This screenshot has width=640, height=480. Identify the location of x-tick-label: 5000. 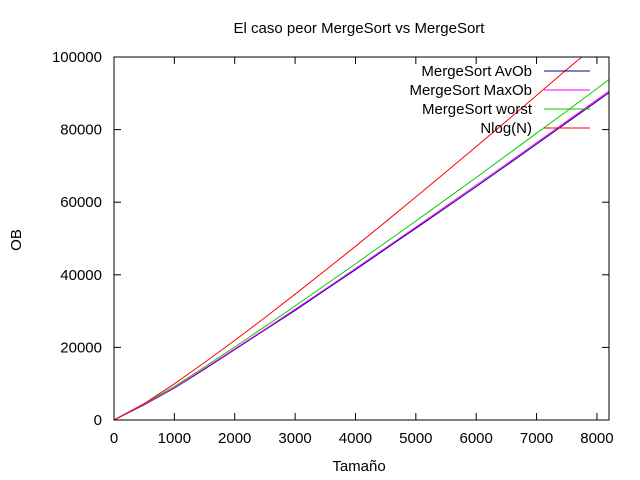
(415, 438).